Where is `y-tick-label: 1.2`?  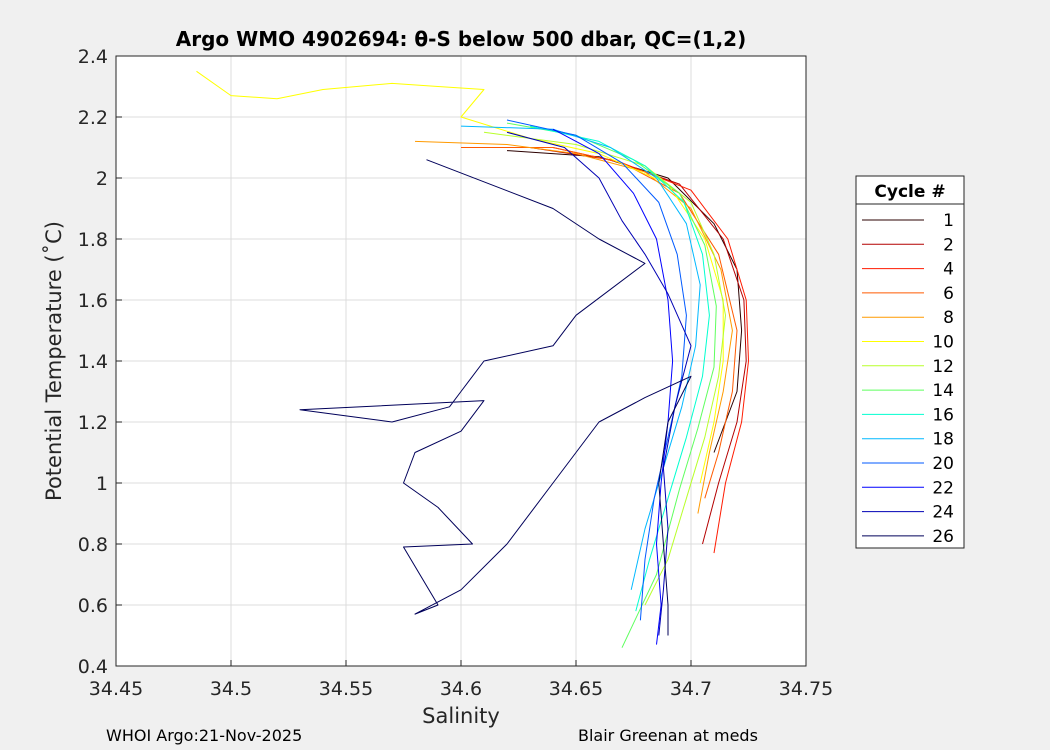 y-tick-label: 1.2 is located at coordinates (93, 423).